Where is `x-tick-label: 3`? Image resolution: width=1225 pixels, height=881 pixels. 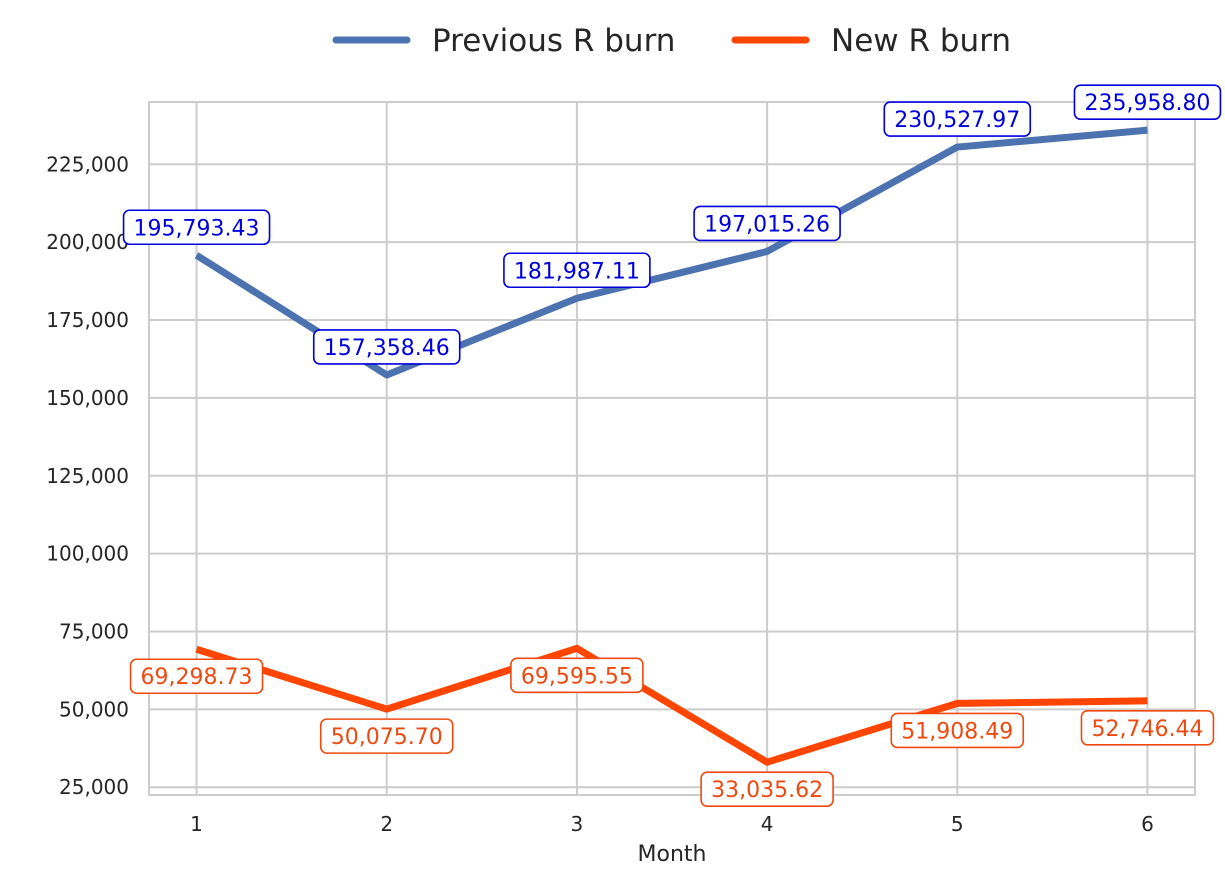
x-tick-label: 3 is located at coordinates (577, 824).